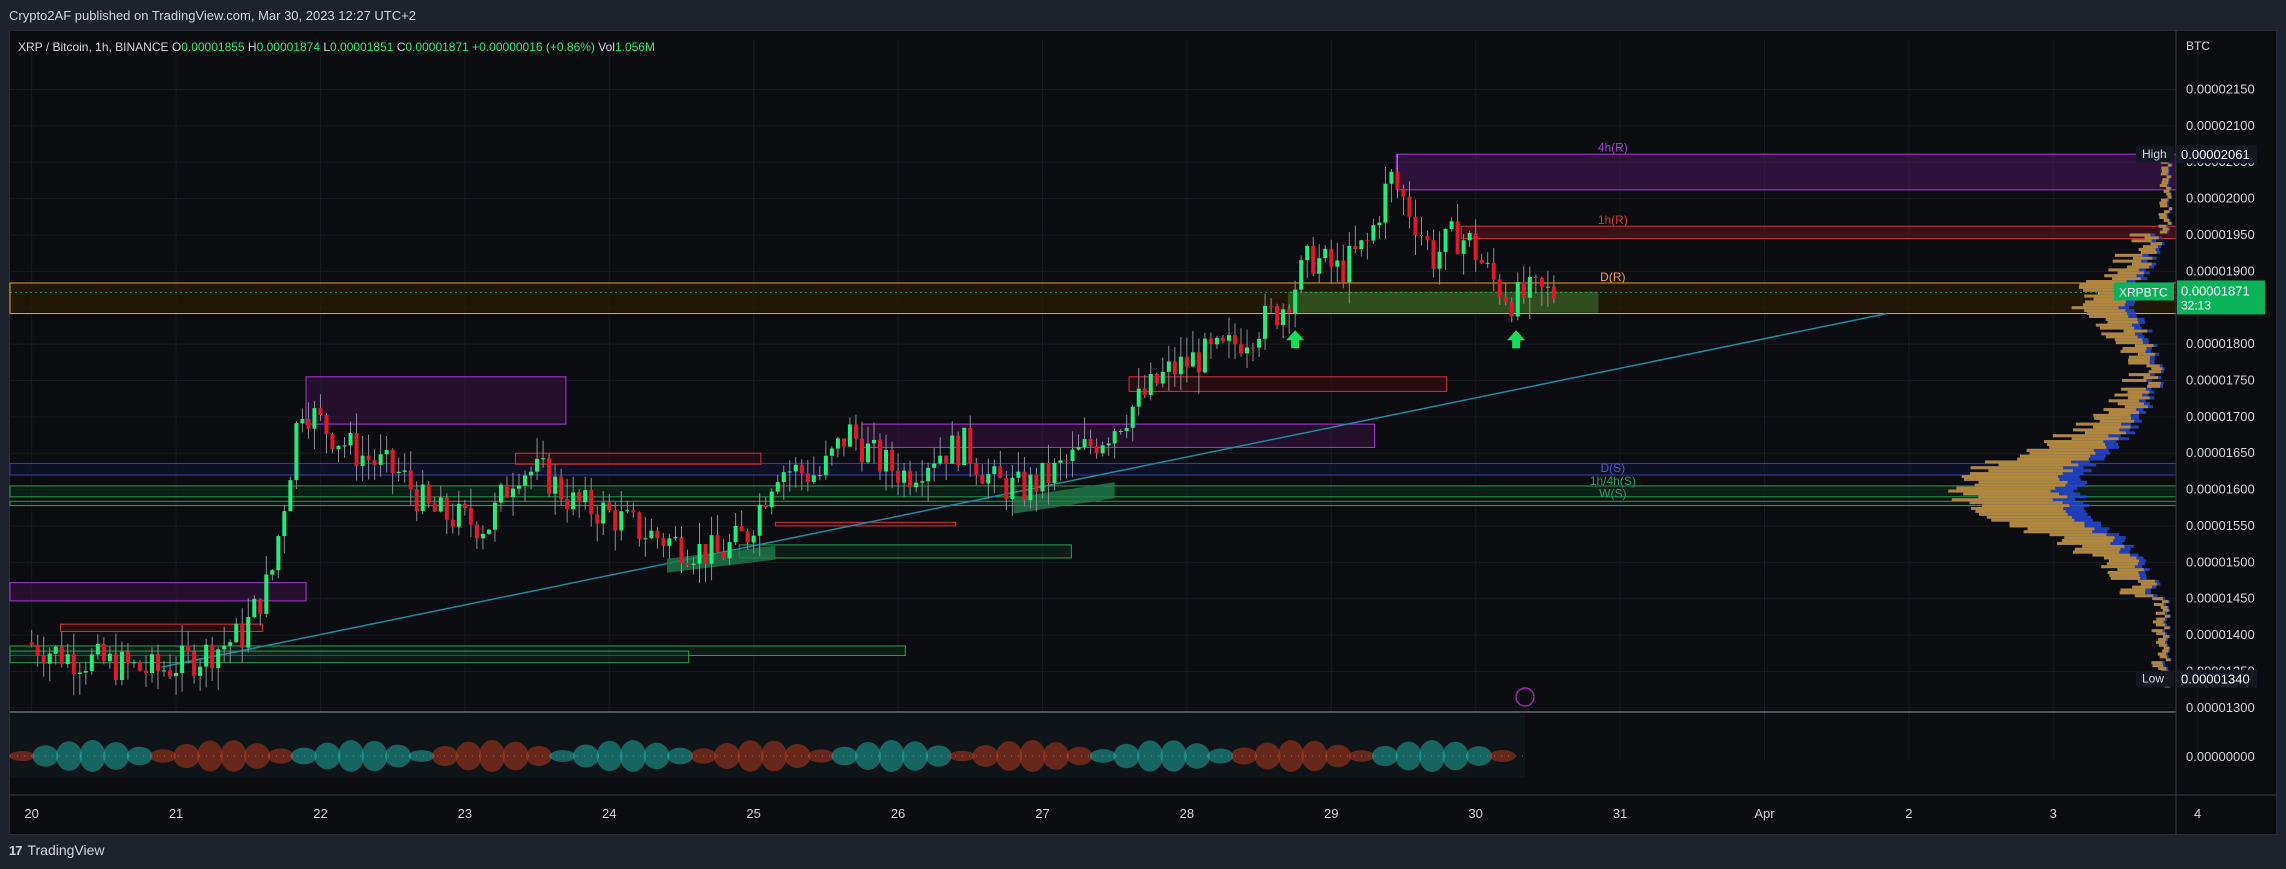  What do you see at coordinates (2154, 154) in the screenshot?
I see `high-tag: High` at bounding box center [2154, 154].